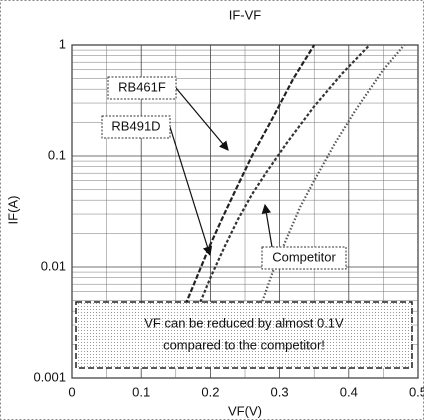  What do you see at coordinates (245, 410) in the screenshot?
I see `x-axis-label: VF(V)` at bounding box center [245, 410].